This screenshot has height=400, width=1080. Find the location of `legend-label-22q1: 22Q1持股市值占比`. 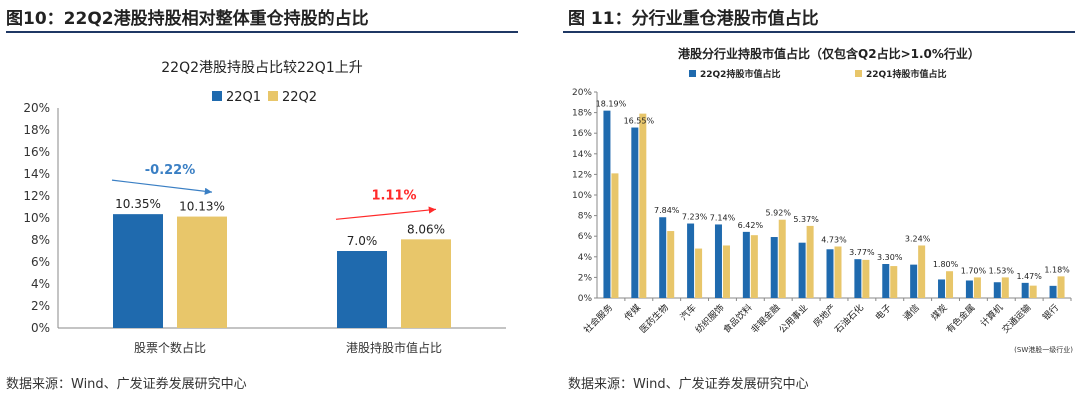

legend-label-22q1: 22Q1持股市值占比 is located at coordinates (906, 74).